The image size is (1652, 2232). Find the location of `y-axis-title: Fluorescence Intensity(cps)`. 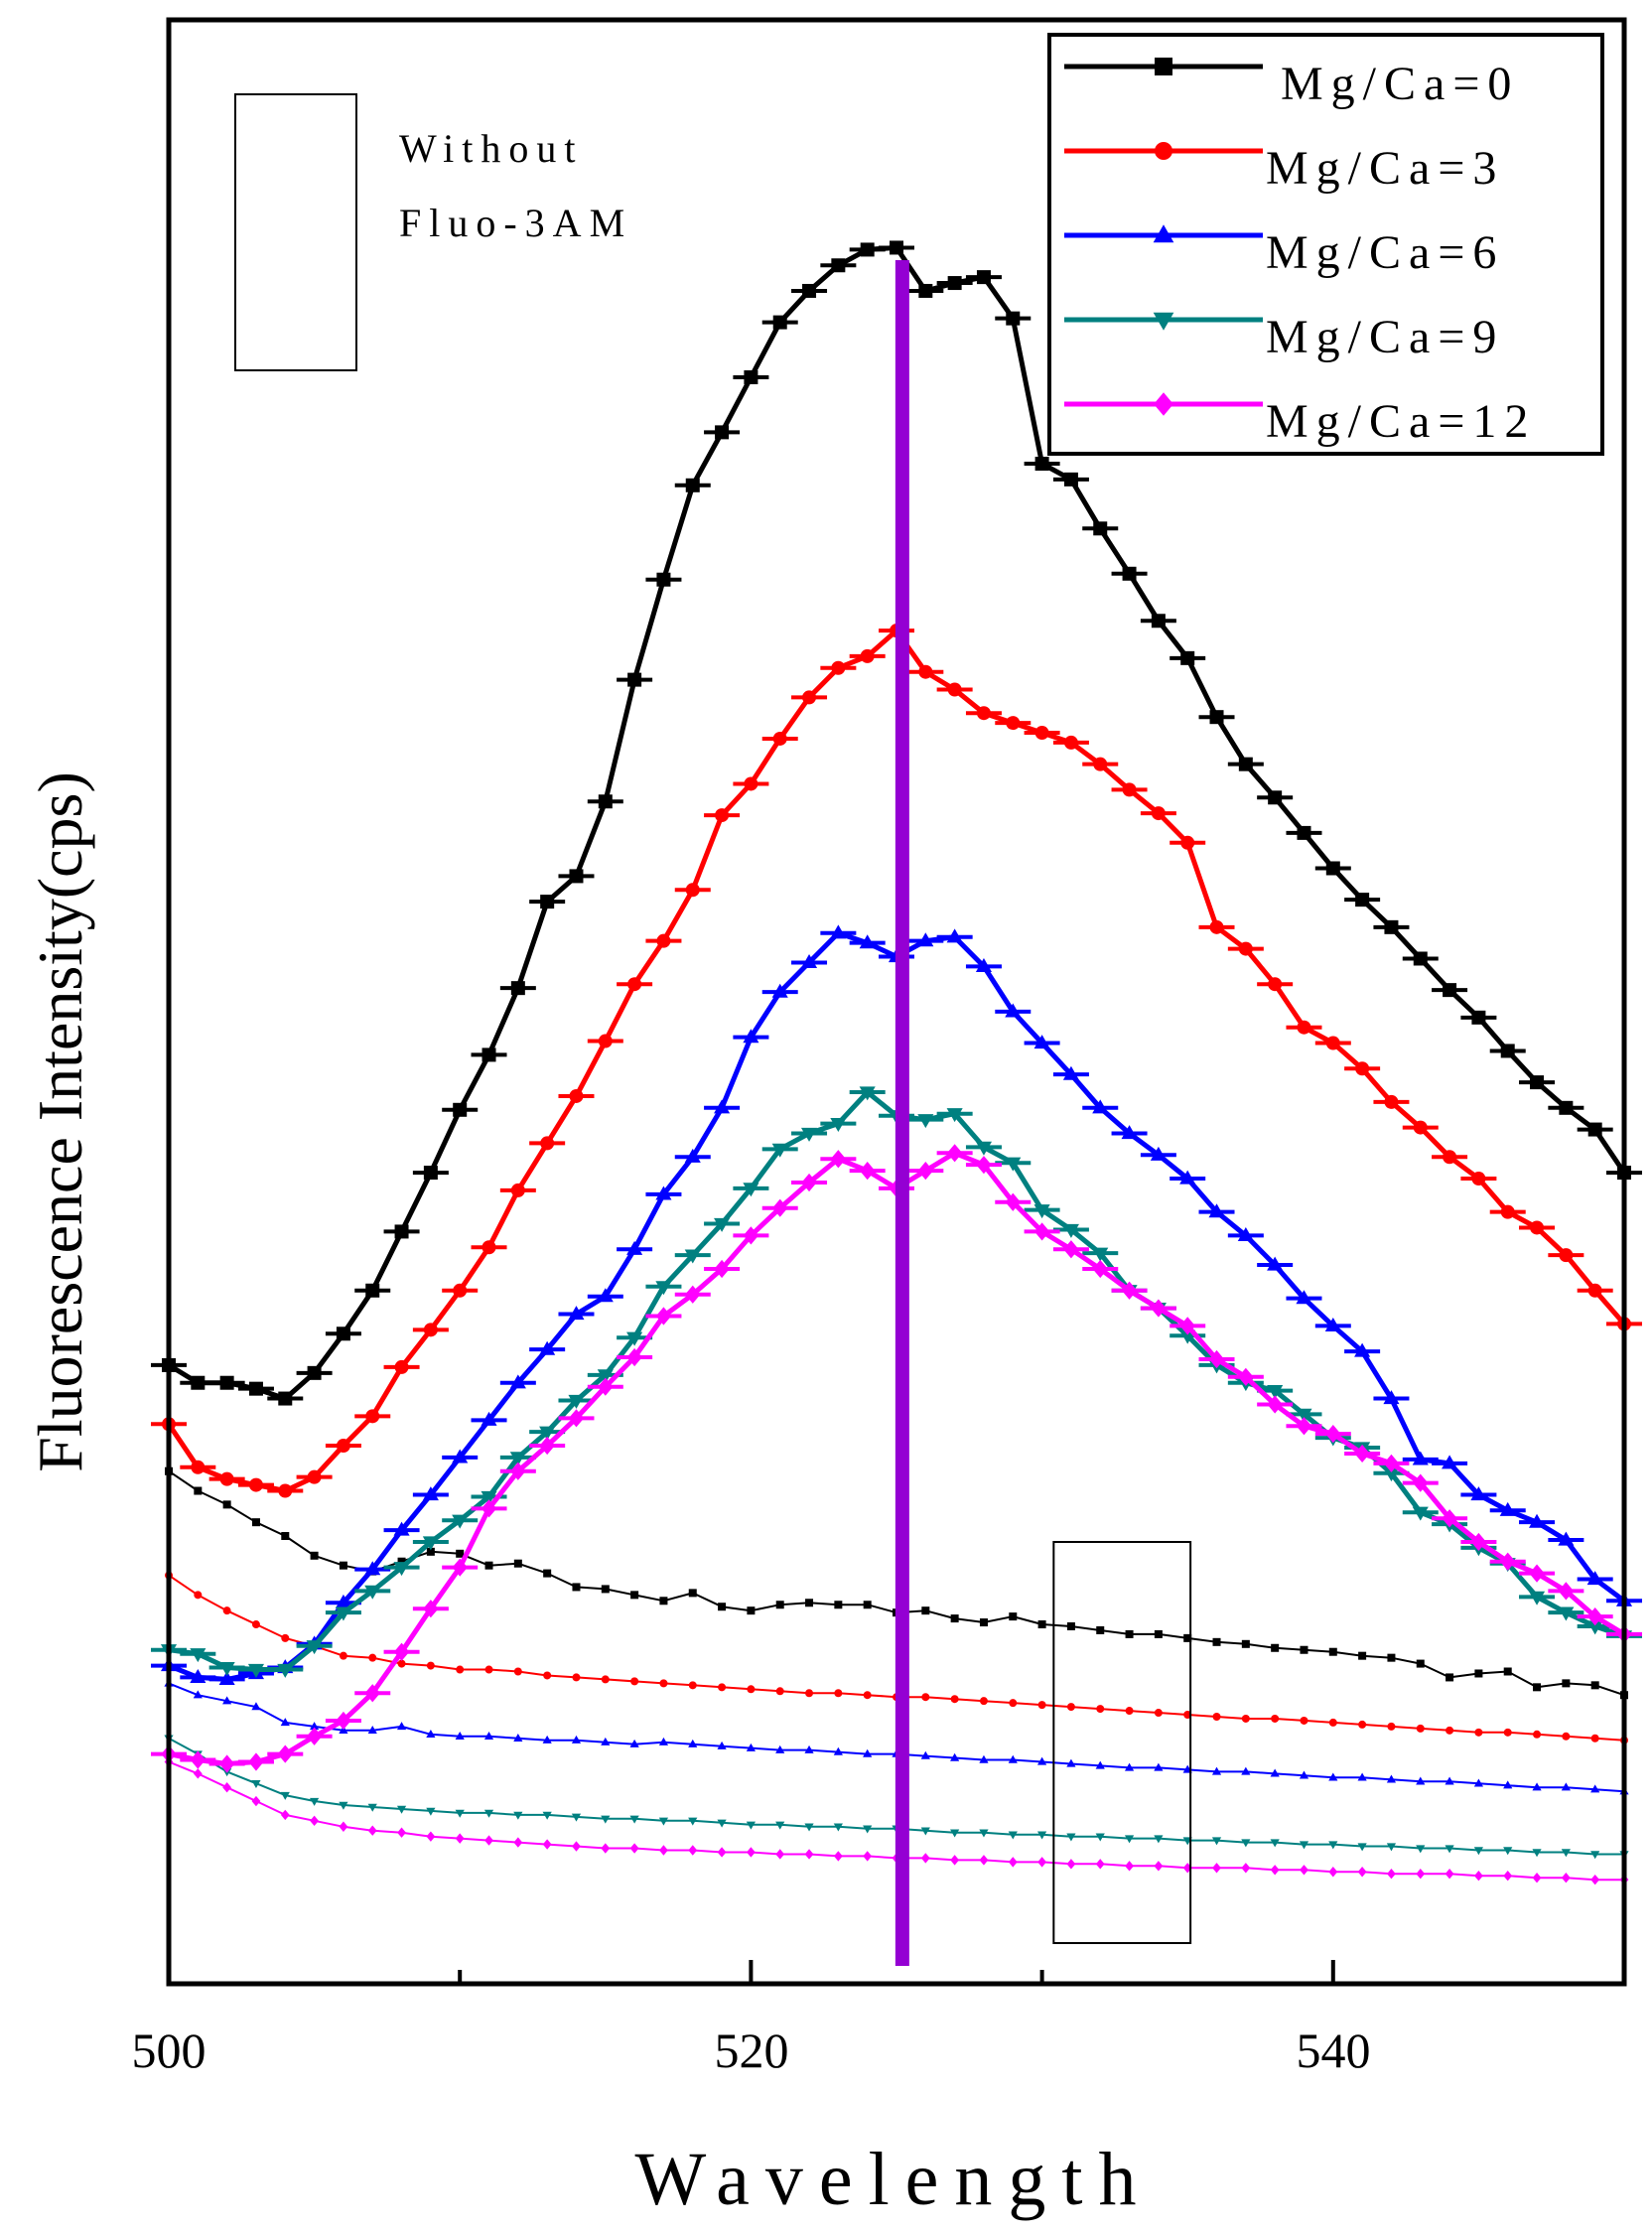

y-axis-title: Fluorescence Intensity(cps) is located at coordinates (60, 1122).